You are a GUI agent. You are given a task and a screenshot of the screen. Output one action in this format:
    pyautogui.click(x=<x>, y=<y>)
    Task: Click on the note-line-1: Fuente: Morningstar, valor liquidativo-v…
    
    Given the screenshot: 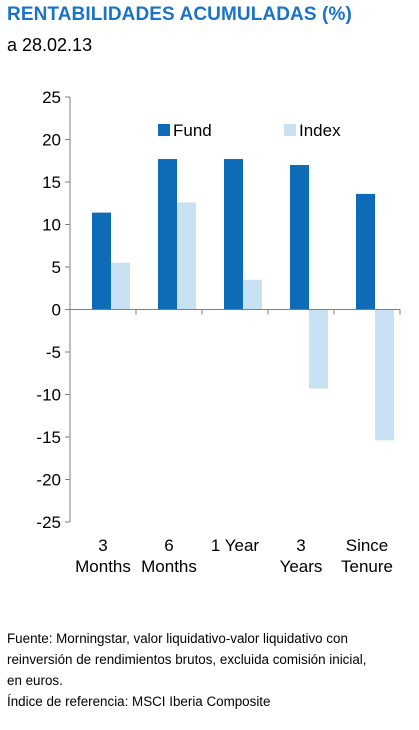 What is the action you would take?
    pyautogui.click(x=177, y=638)
    